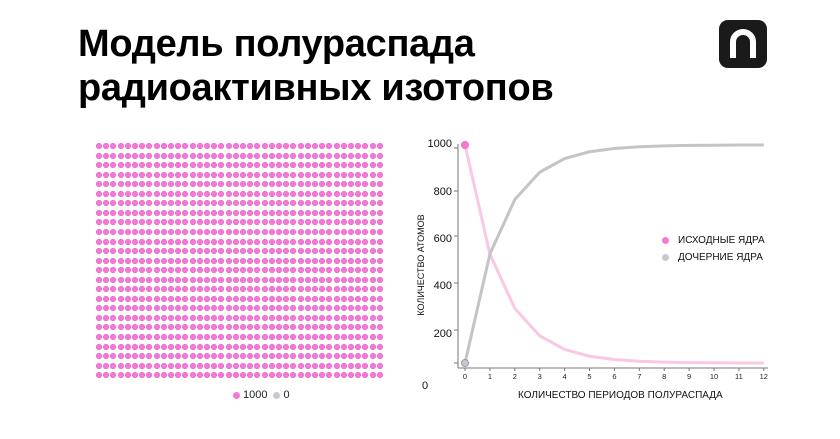 This screenshot has height=439, width=840. I want to click on daughter-nuclei-dot-icon, so click(277, 395).